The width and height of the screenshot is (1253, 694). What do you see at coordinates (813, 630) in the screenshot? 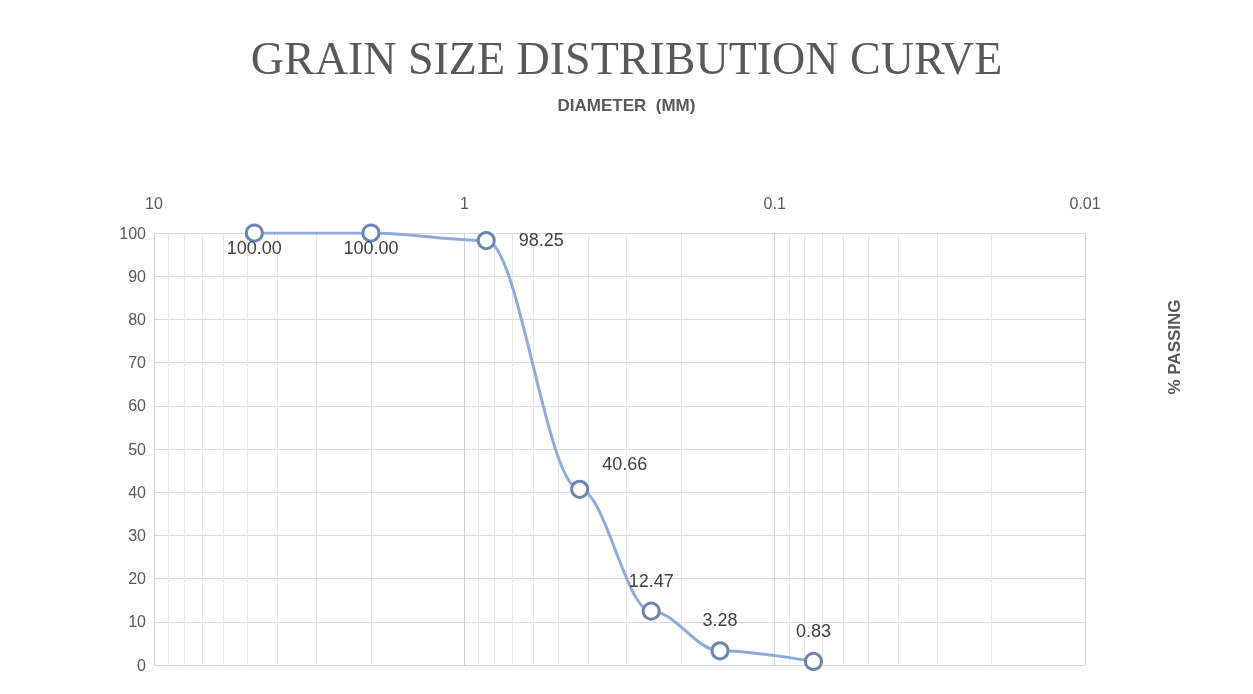
I see `data-label: 0.83` at bounding box center [813, 630].